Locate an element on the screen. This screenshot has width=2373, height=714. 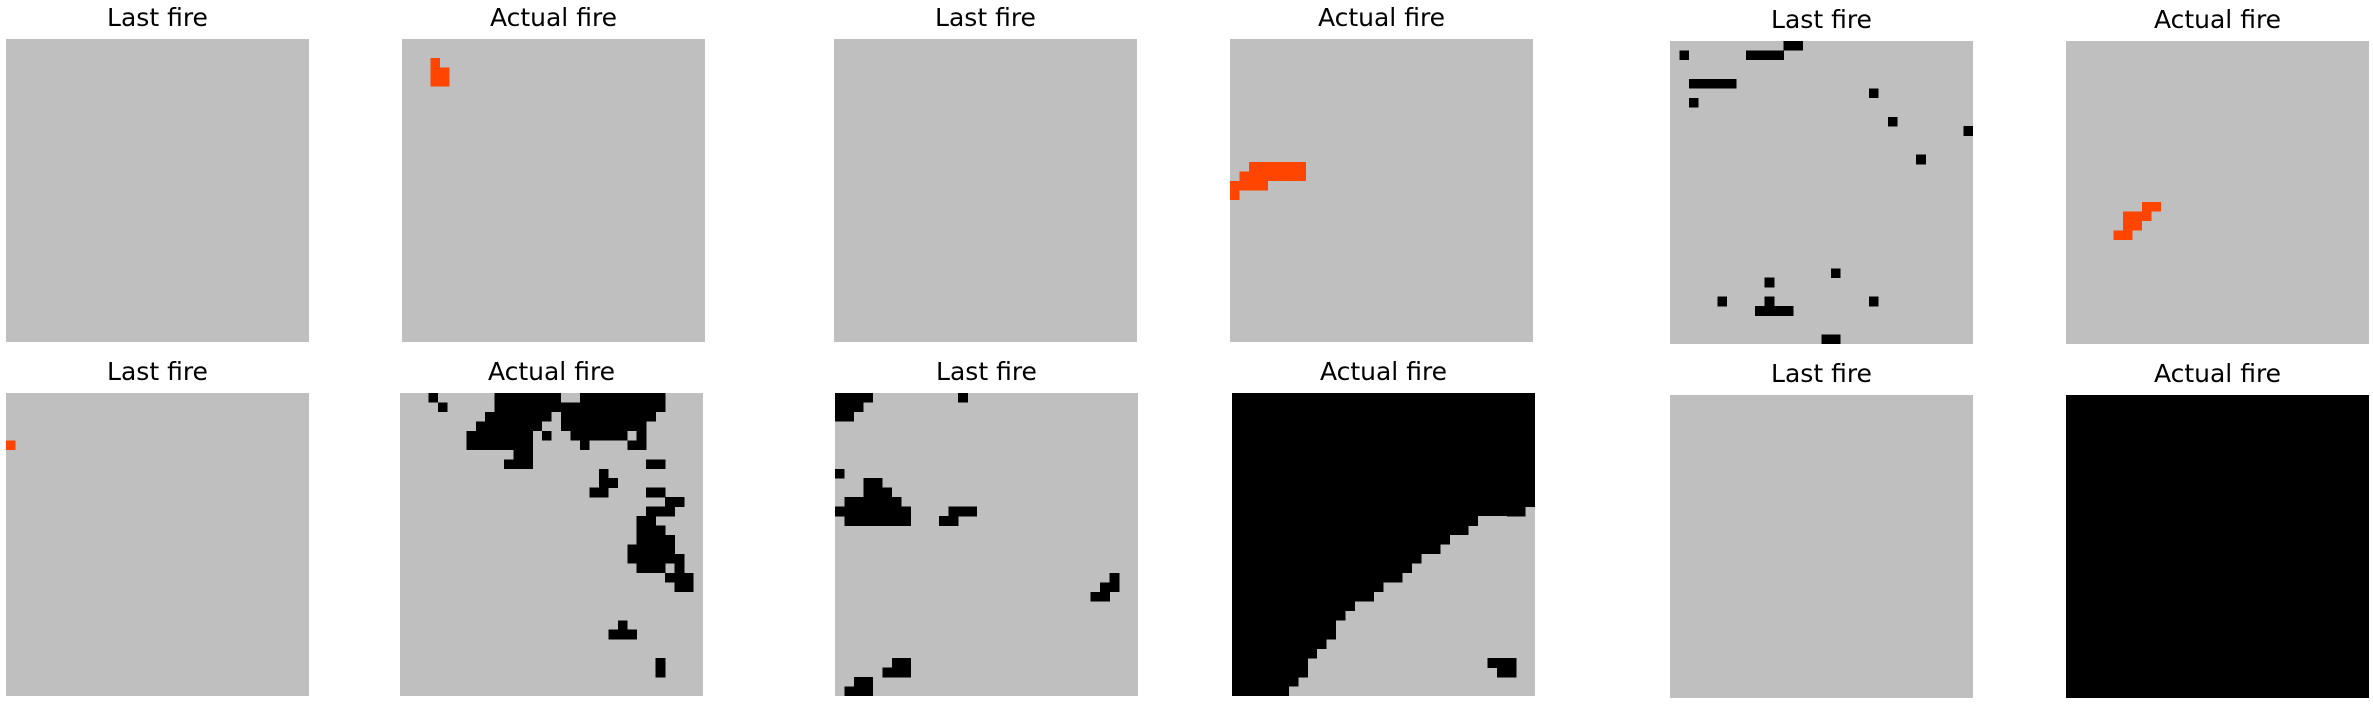
fire-area is located at coordinates (2217, 546).